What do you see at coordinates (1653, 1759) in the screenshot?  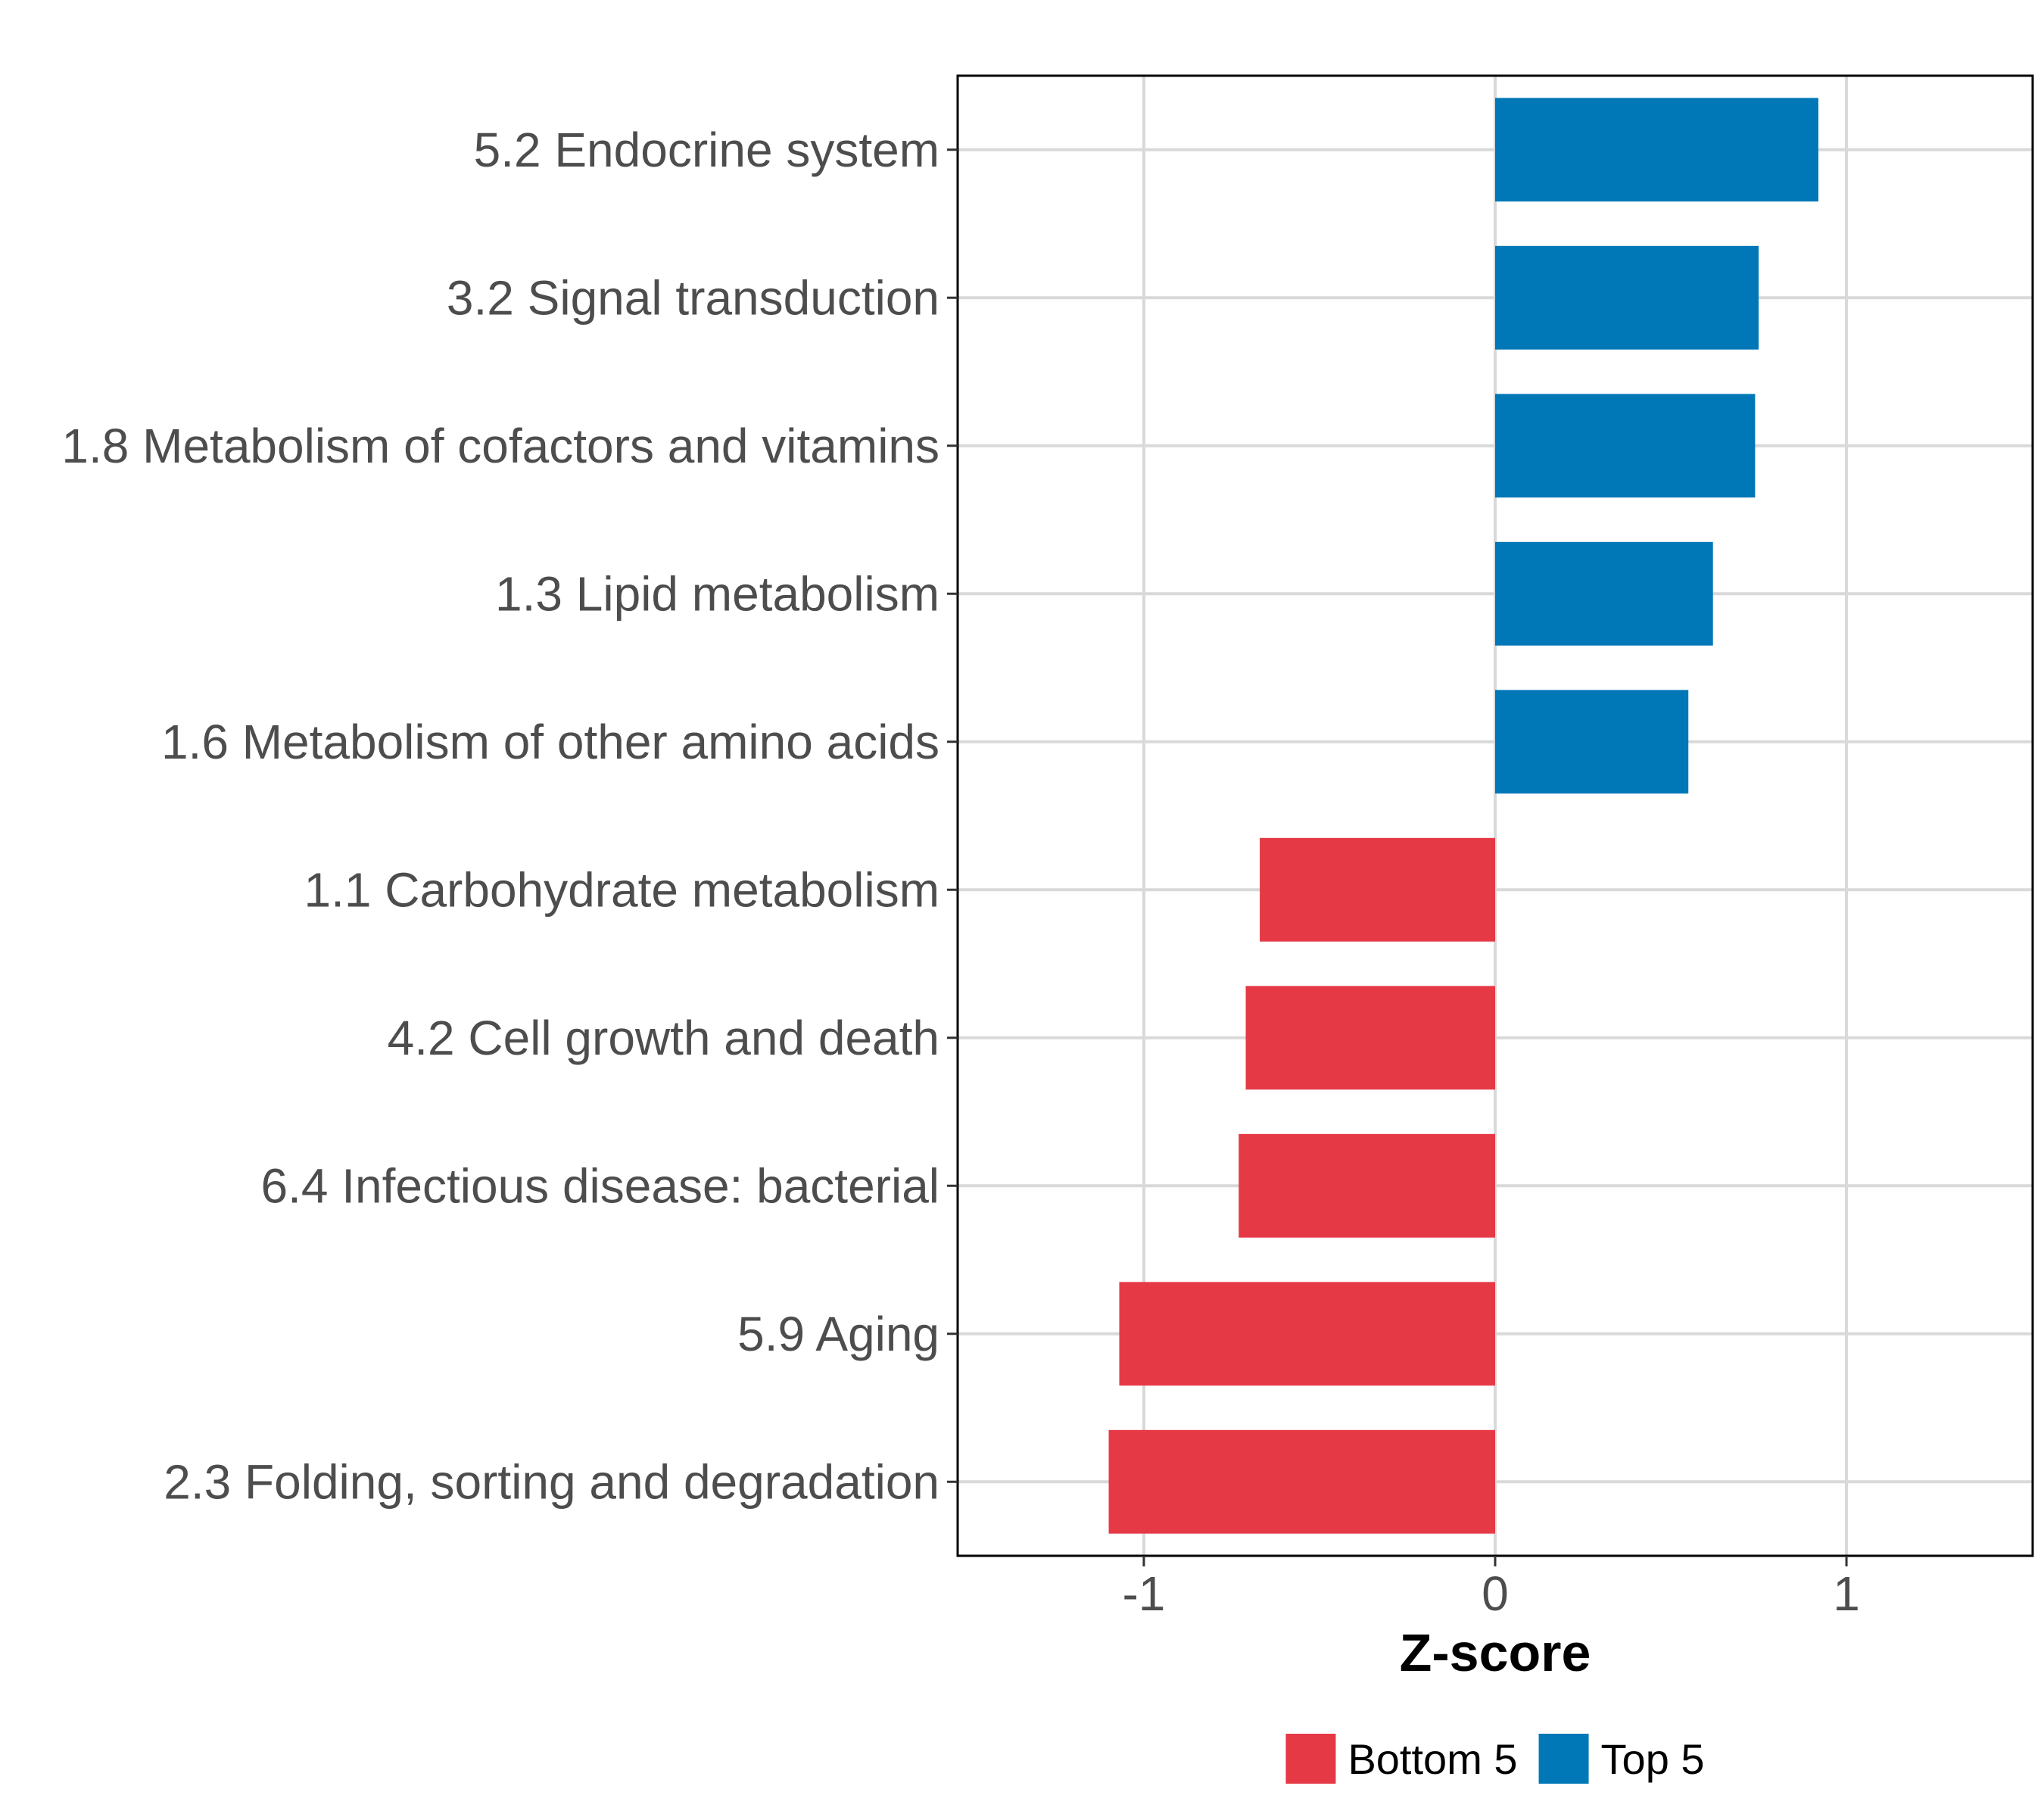 I see `legend-label: Top 5` at bounding box center [1653, 1759].